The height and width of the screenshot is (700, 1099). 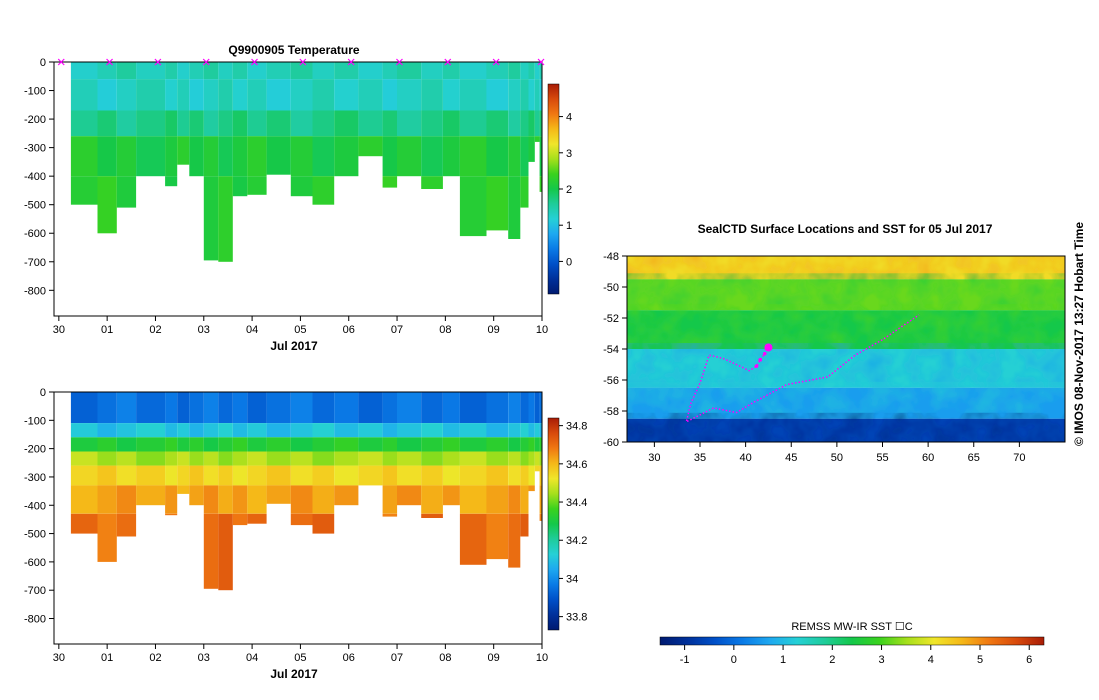 I want to click on salinity-y-axis: 0 -100 -200 -300 -400 -500 -600 -700 -800, so click(x=39, y=506).